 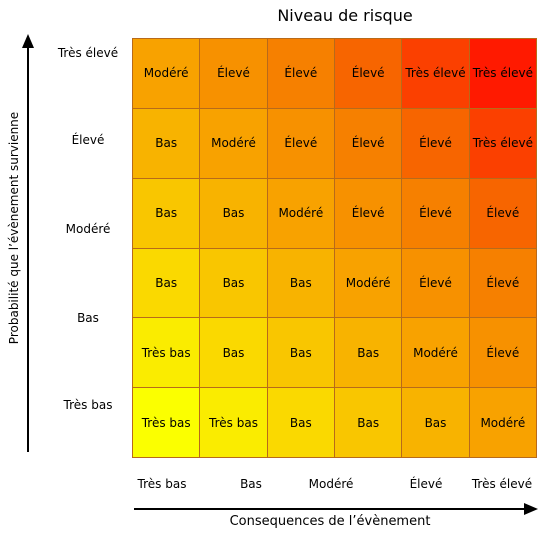 I want to click on x-axis-arrowhead, so click(x=531, y=509).